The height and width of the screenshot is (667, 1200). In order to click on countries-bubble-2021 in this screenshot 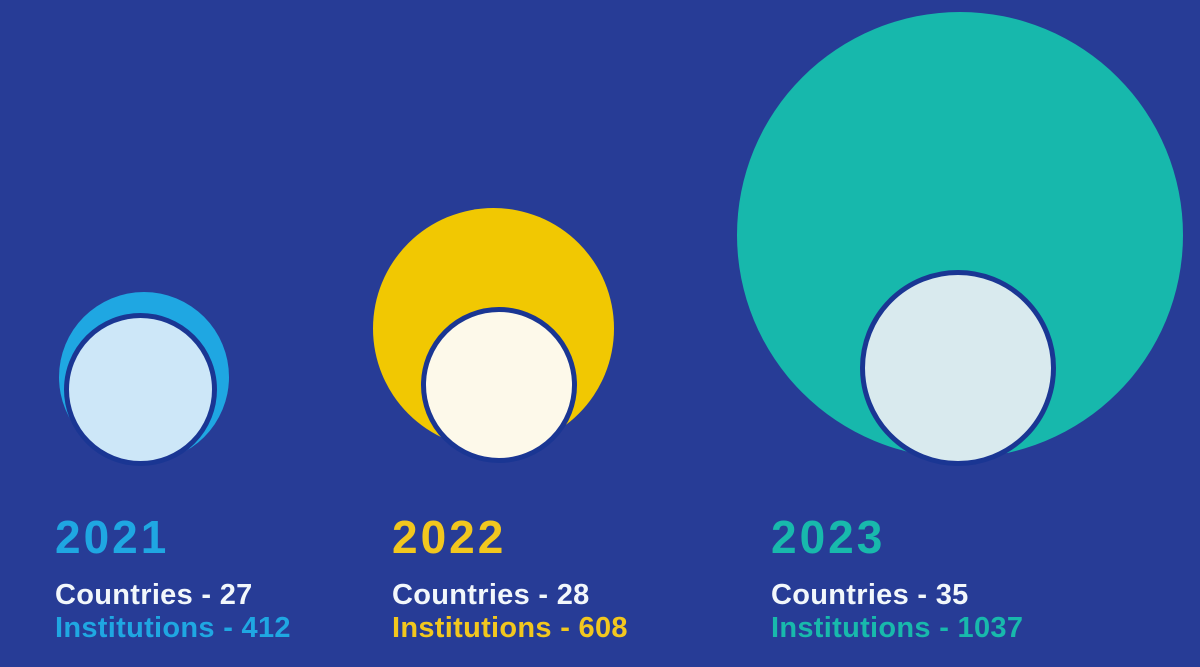, I will do `click(140, 389)`.